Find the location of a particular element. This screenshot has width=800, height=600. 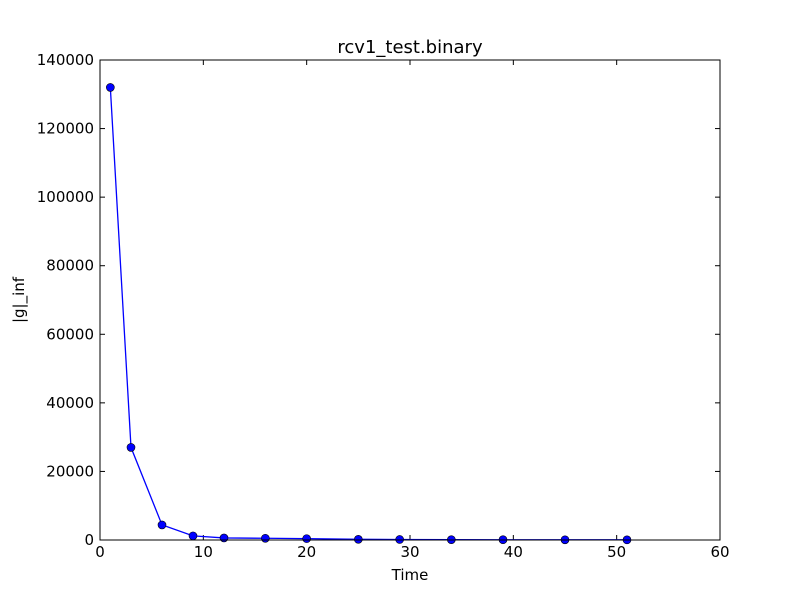

y-tick-label: 140000 is located at coordinates (65, 60).